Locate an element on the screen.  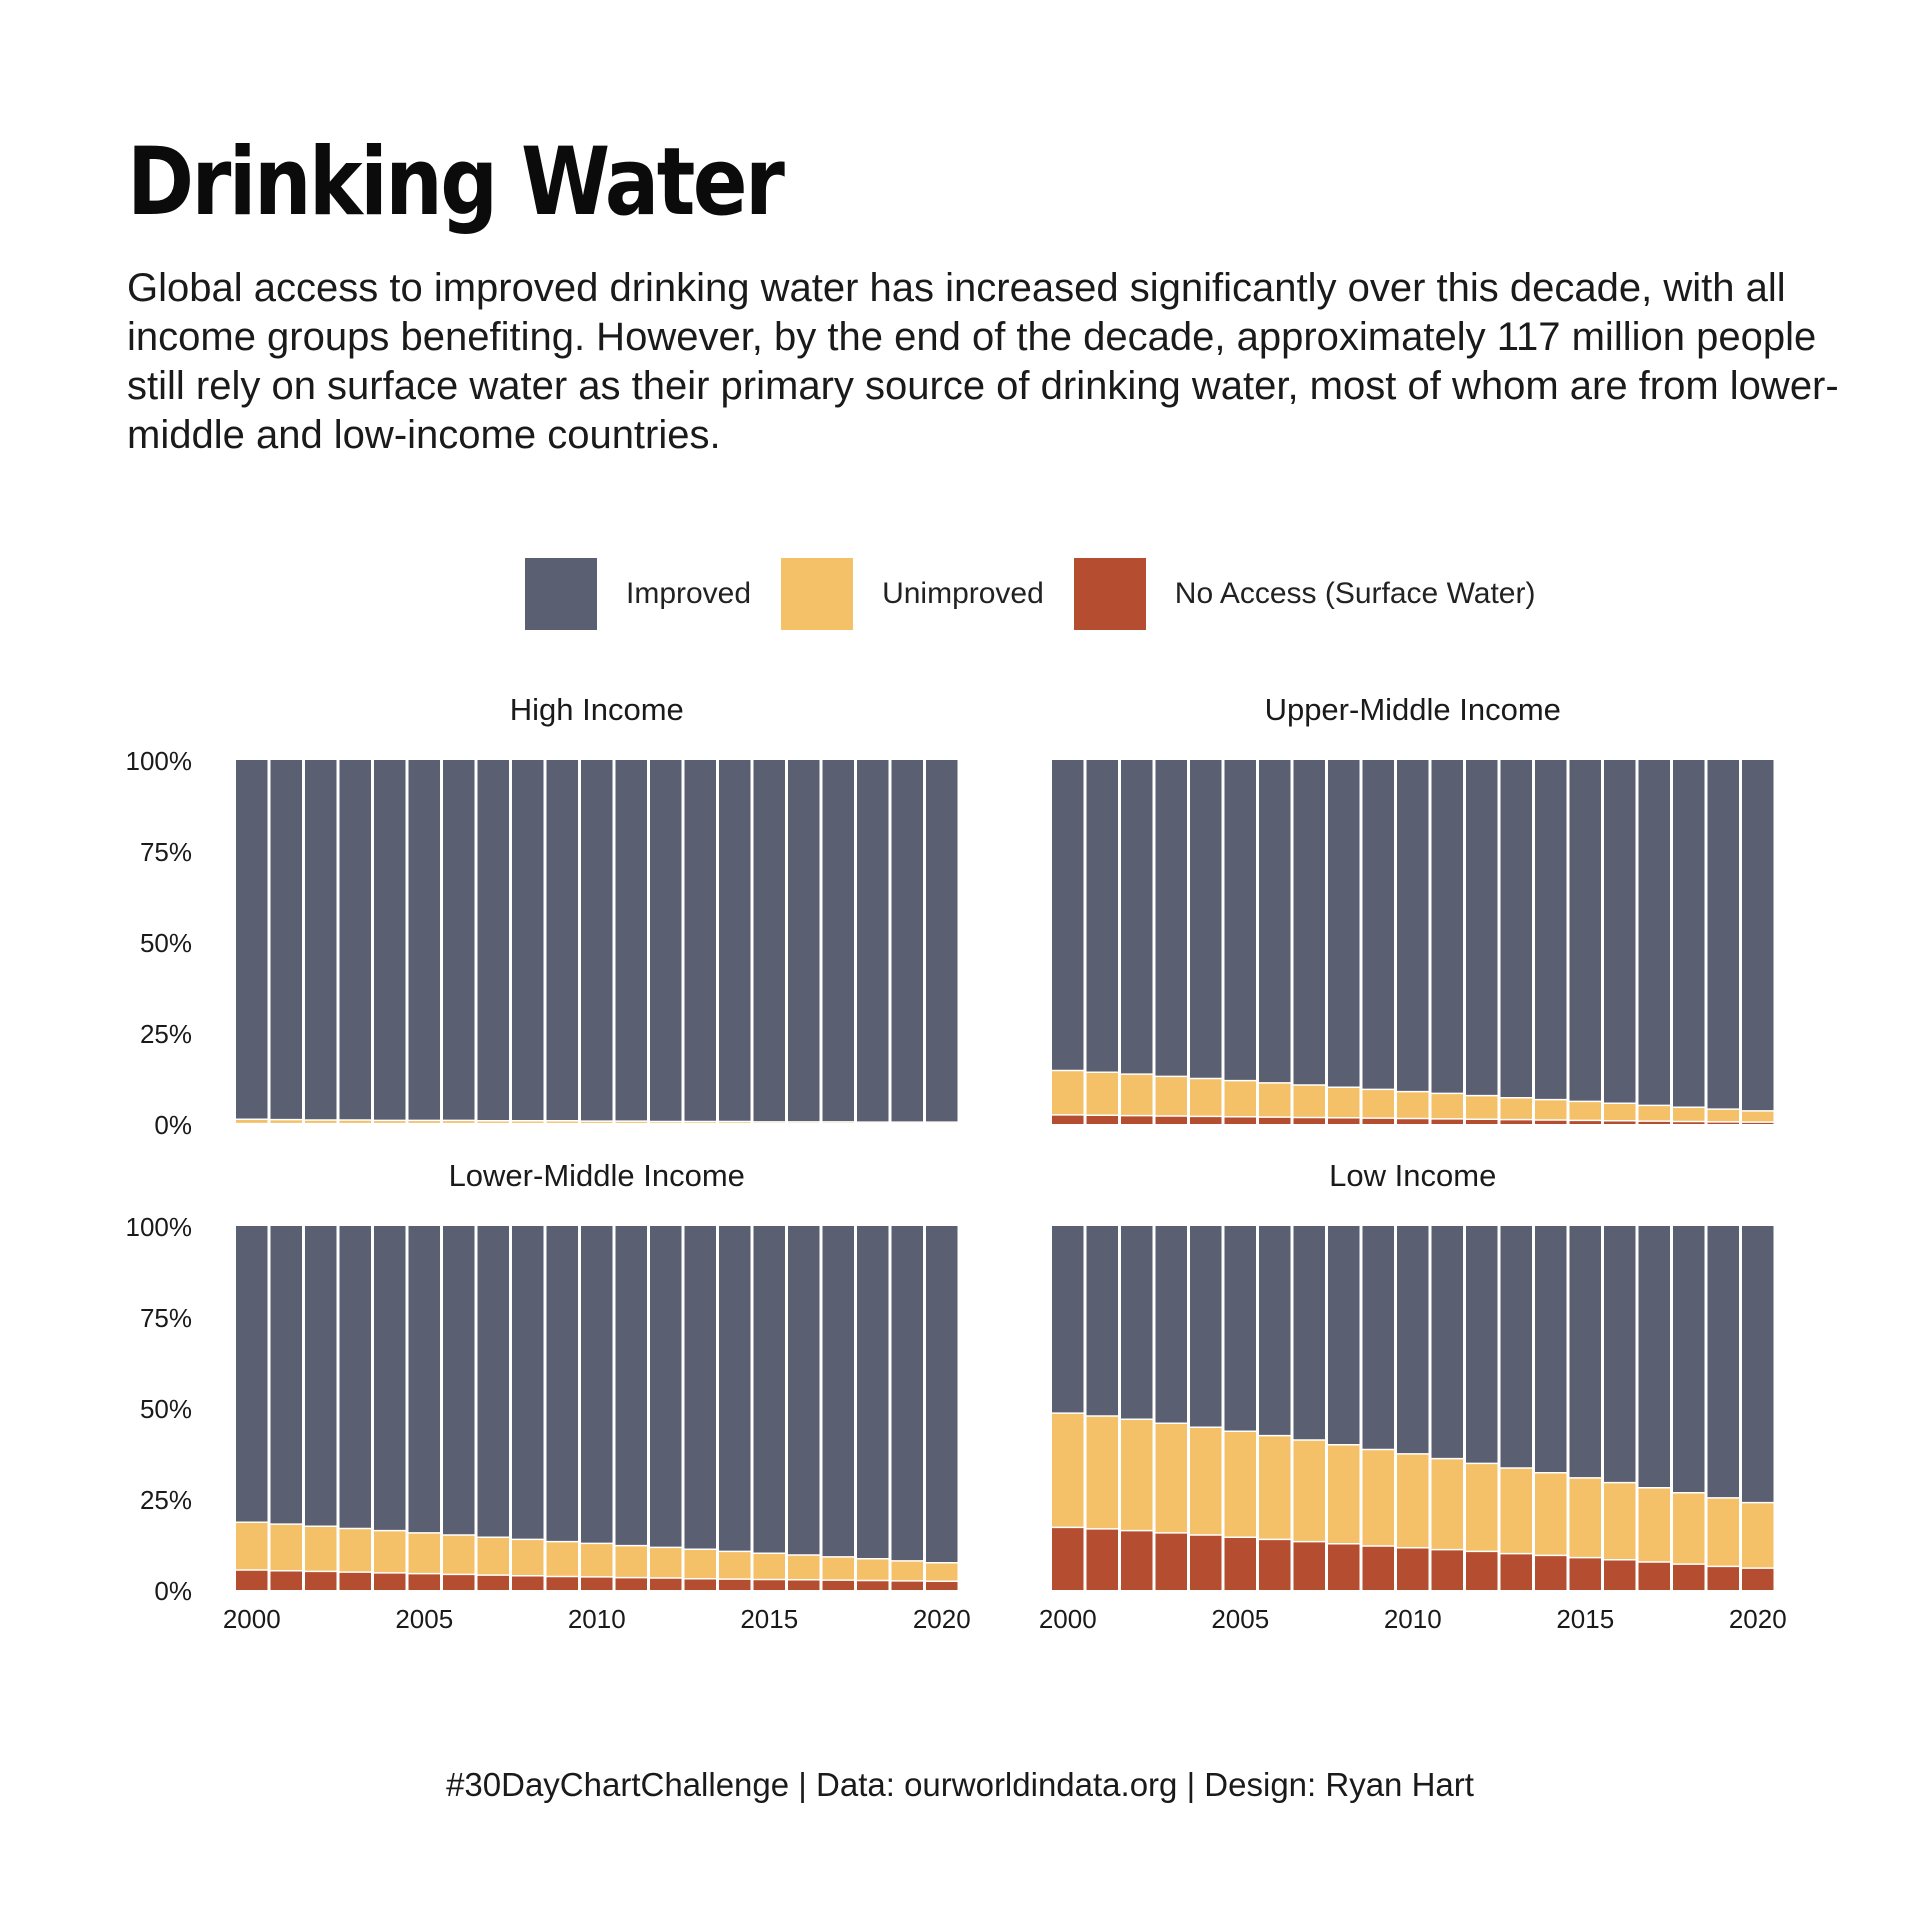
bar-high-income-unimproved-2000 is located at coordinates (252, 1121).